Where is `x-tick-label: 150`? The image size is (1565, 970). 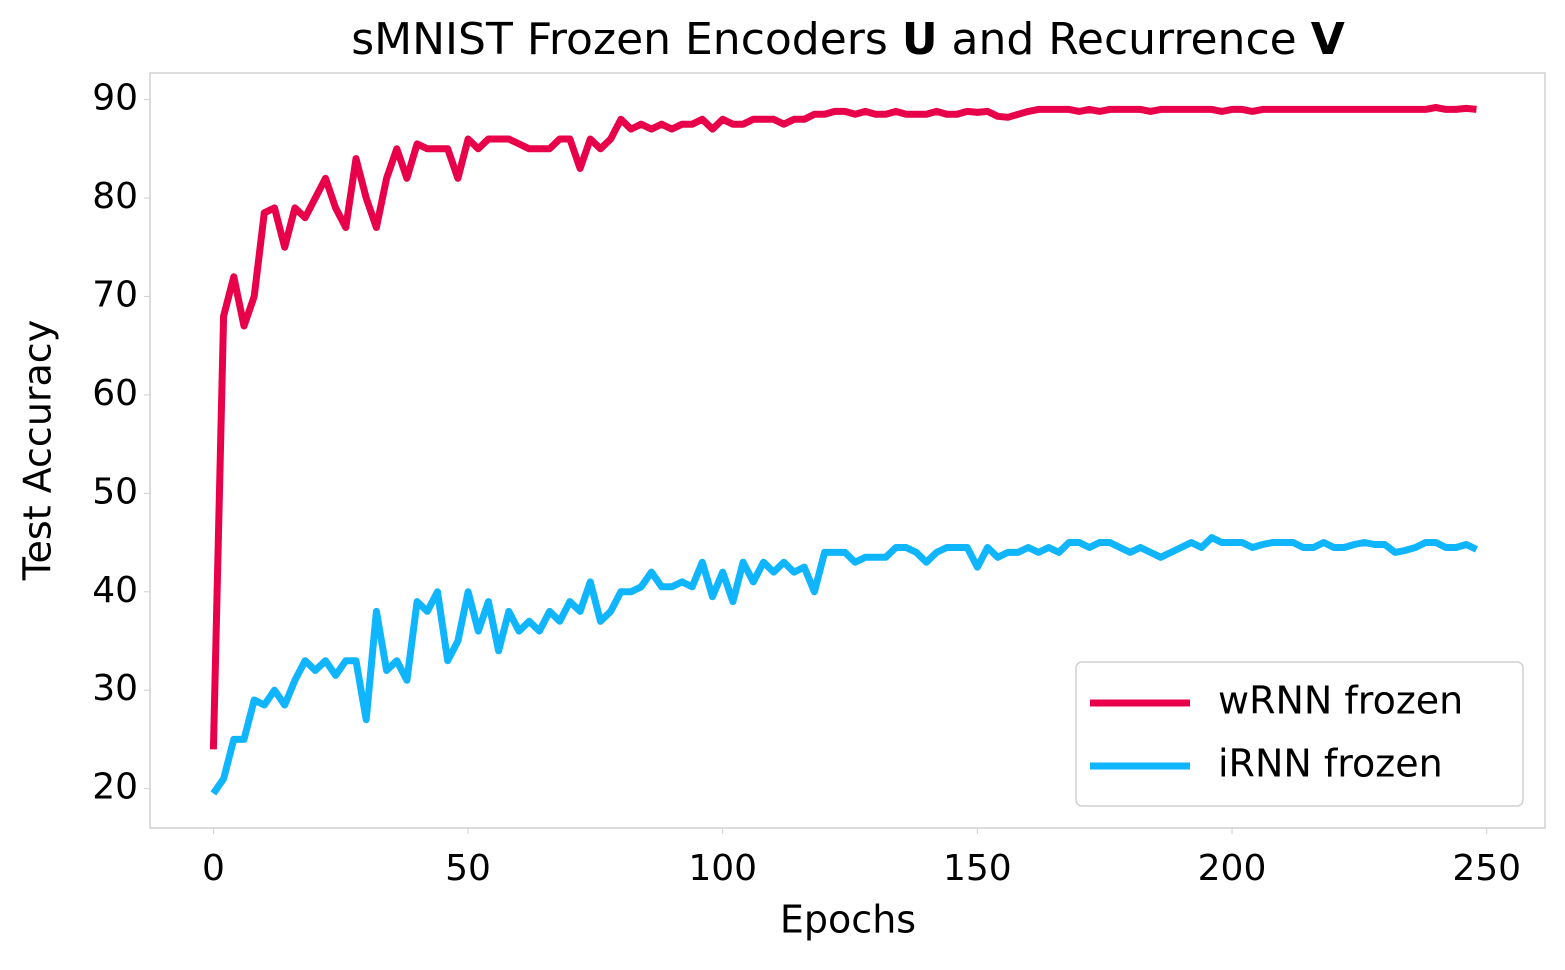 x-tick-label: 150 is located at coordinates (977, 868).